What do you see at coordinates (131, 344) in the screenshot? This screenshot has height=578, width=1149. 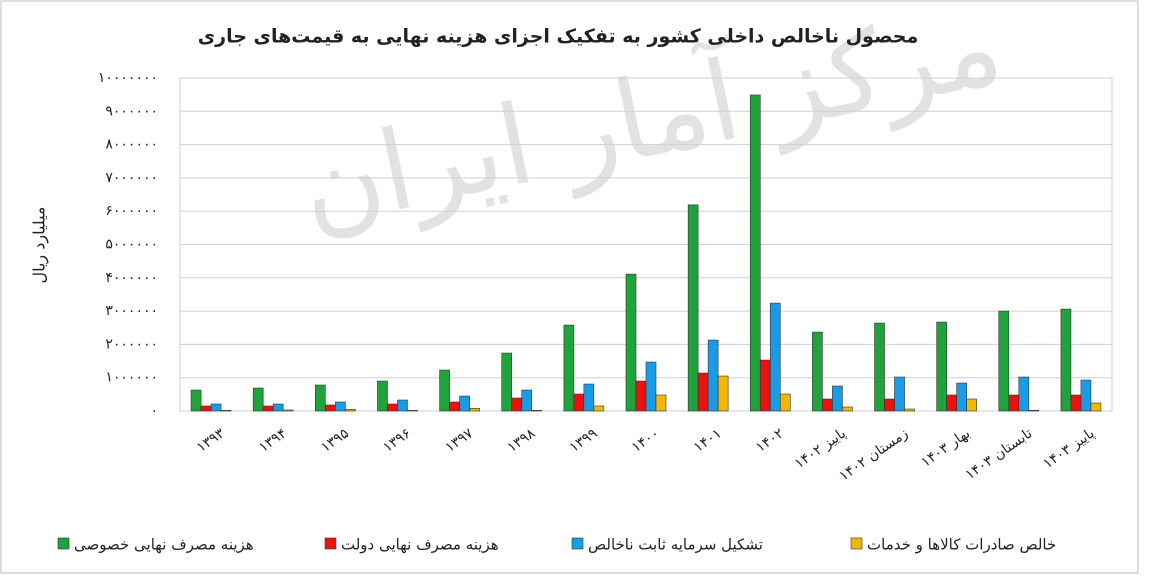 I see `y-tick-label: ۲۰۰۰۰۰۰` at bounding box center [131, 344].